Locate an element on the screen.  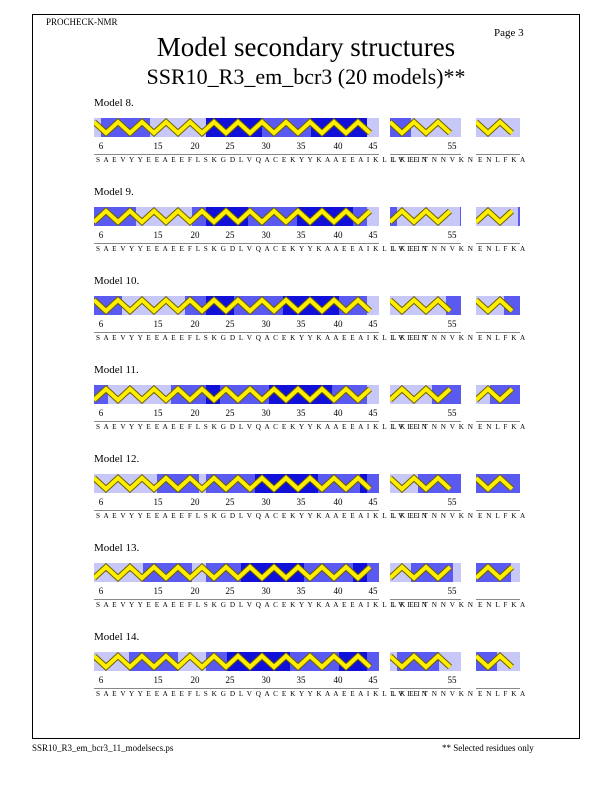
model-label: Model 11. is located at coordinates (116, 370).